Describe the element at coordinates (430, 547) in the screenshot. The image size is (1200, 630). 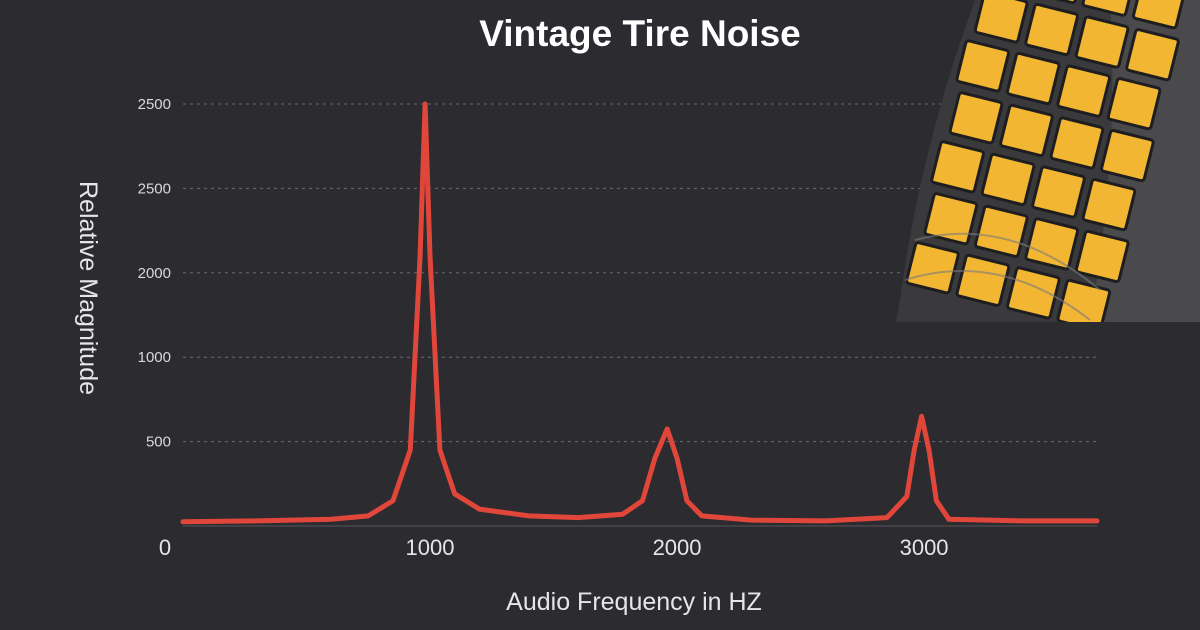
I see `x-tick-label: 1000` at that location.